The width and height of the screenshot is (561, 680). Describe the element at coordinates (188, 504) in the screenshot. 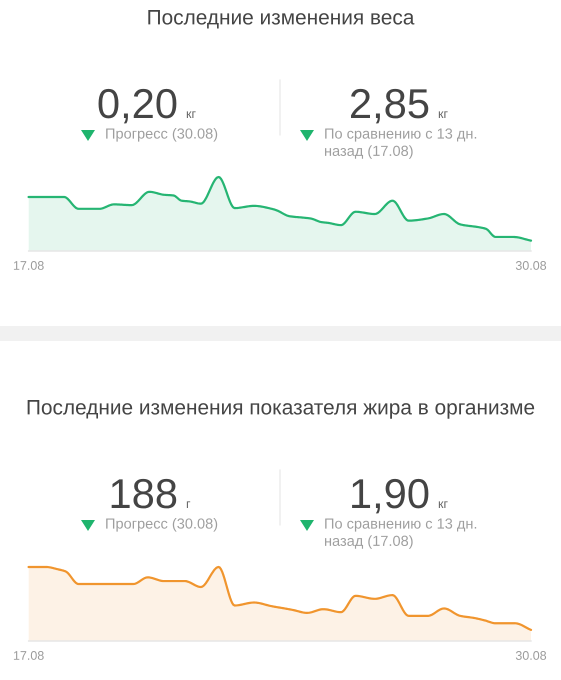

I see `text: г` at that location.